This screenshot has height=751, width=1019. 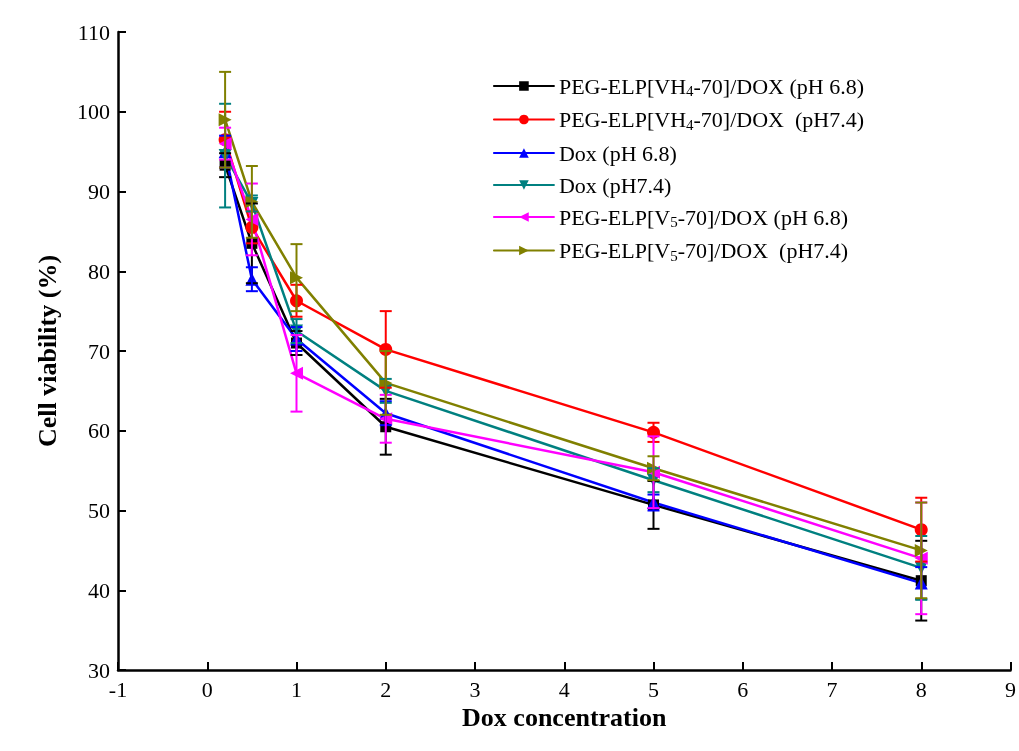 I want to click on y-tick-label: 110, so click(x=93, y=32).